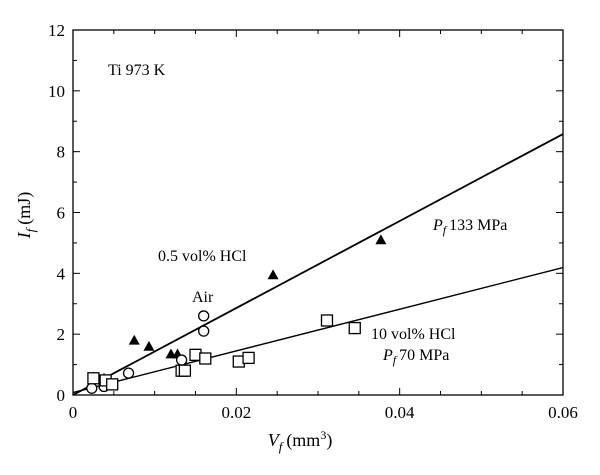 This screenshot has height=475, width=600. I want to click on x-tick-label: 0.02, so click(236, 412).